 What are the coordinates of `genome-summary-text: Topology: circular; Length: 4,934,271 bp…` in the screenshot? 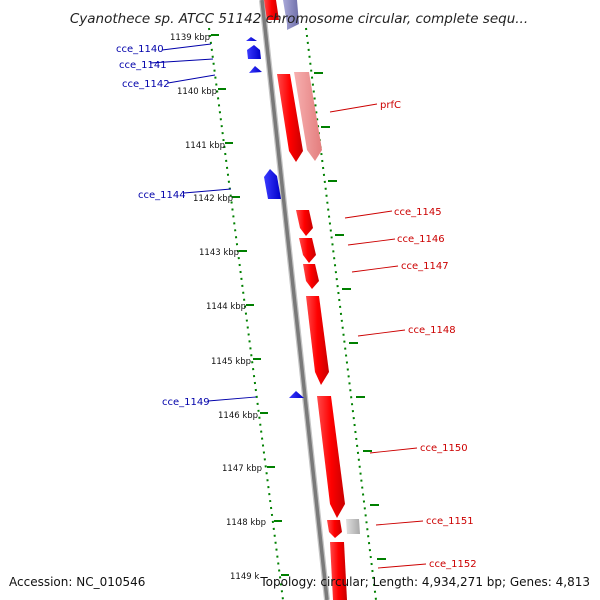 It's located at (424, 582).